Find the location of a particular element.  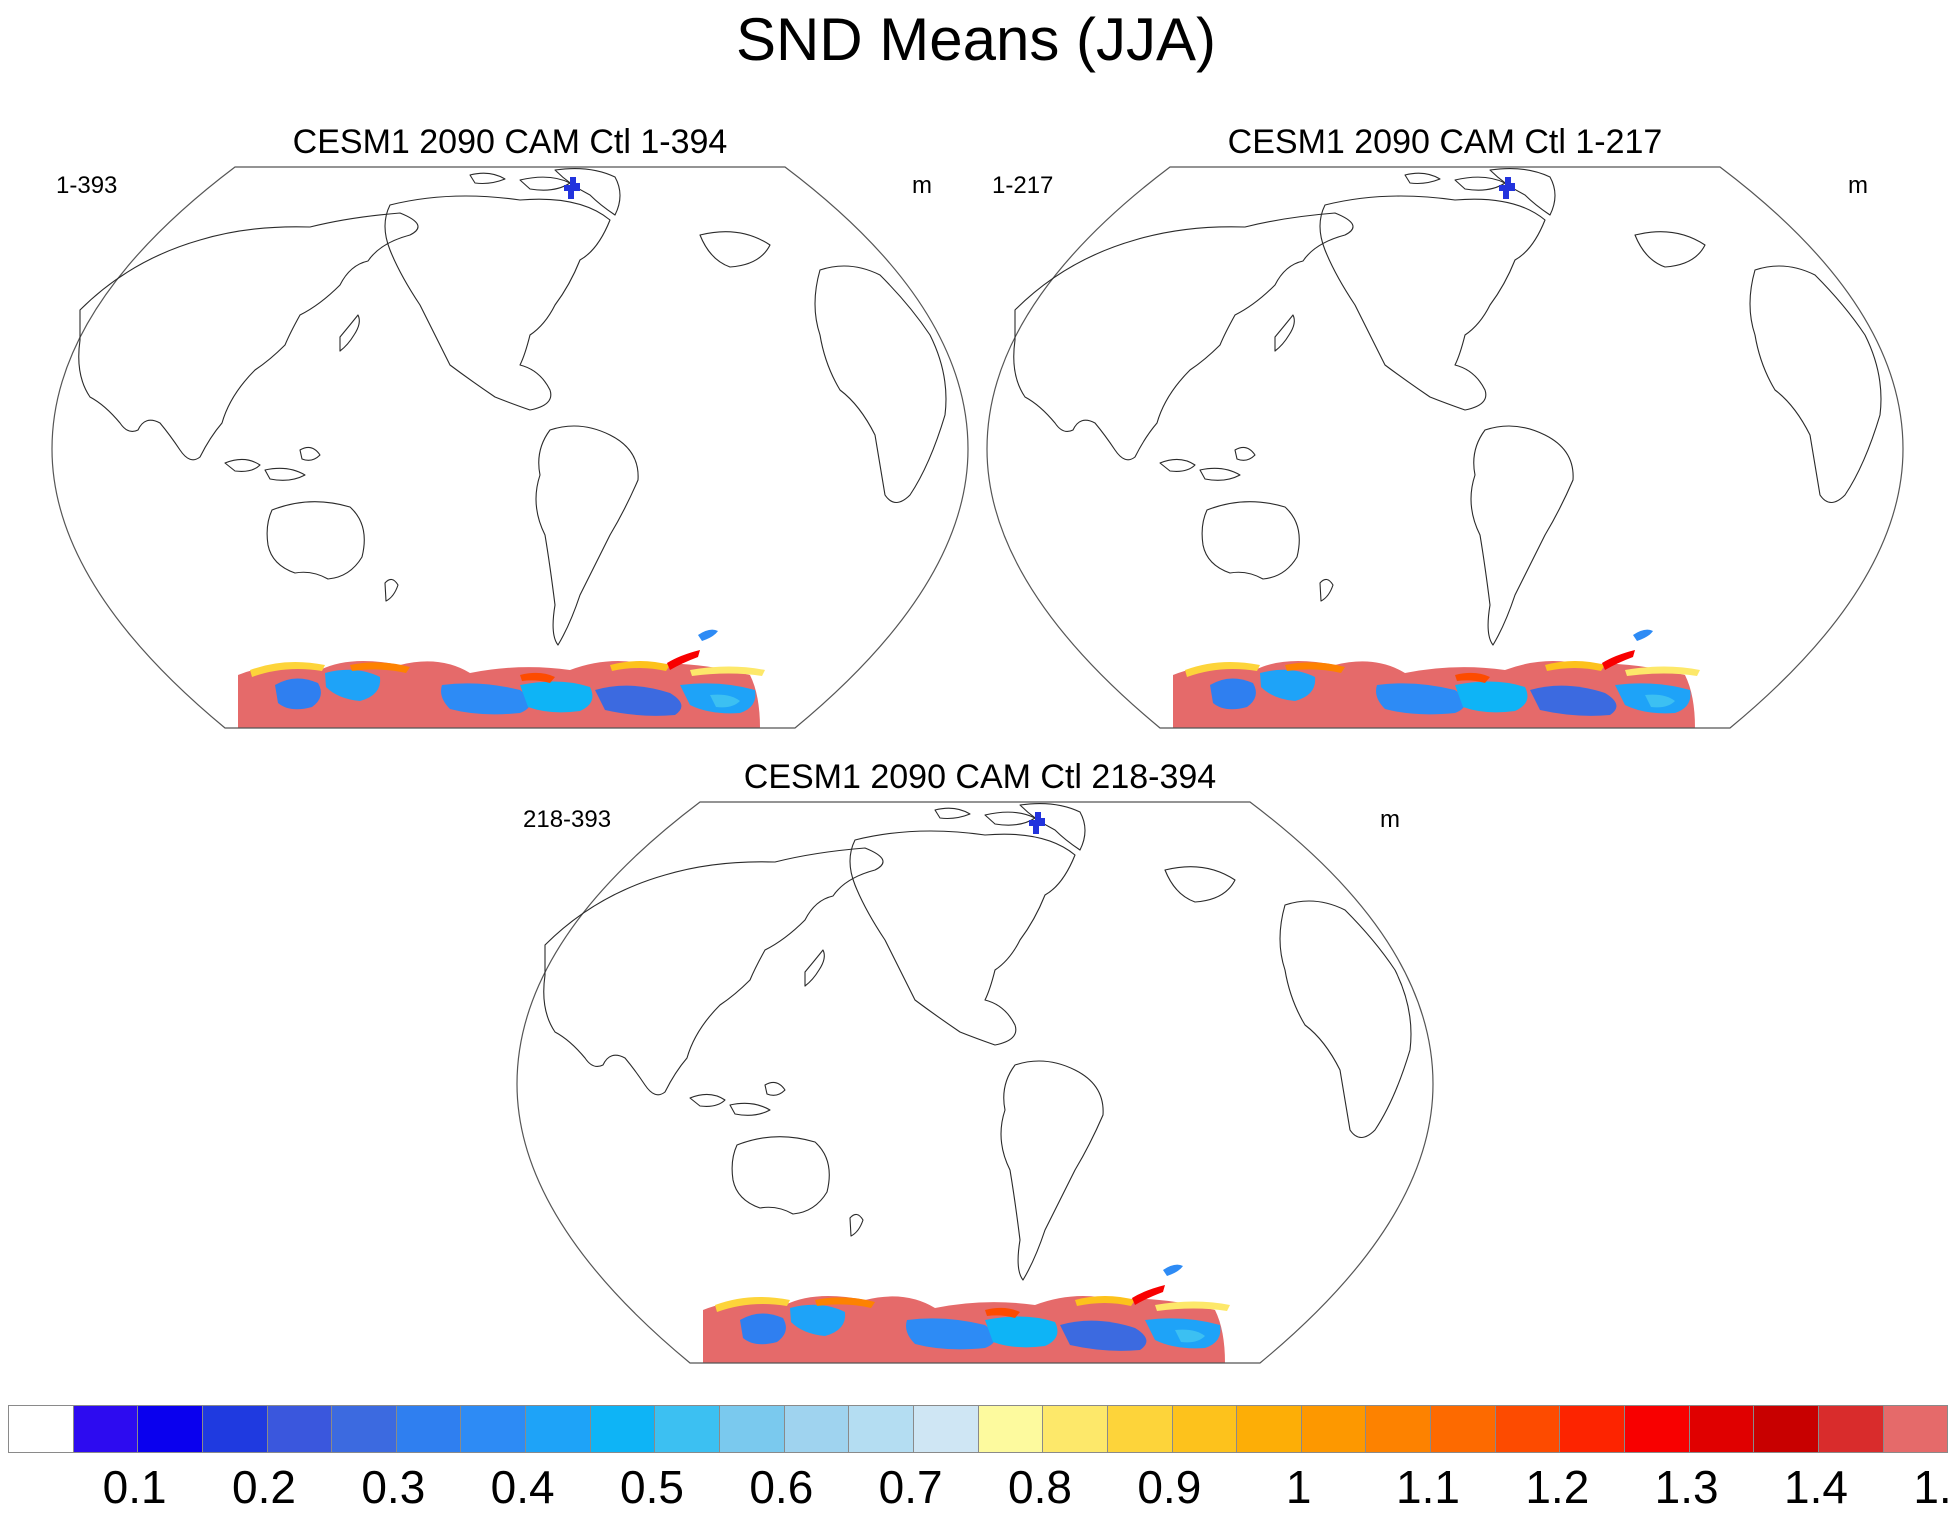

panel-1-title: CESM1 2090 CAM Ctl 1-394 is located at coordinates (510, 142).